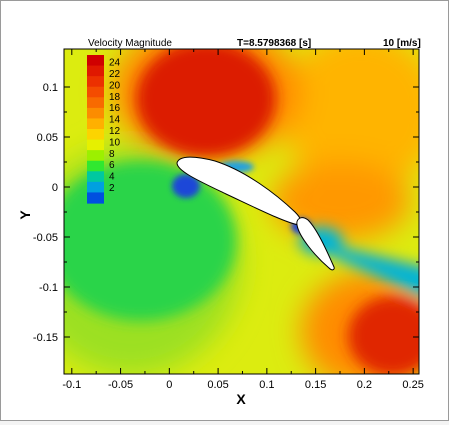 The height and width of the screenshot is (425, 449). Describe the element at coordinates (47, 138) in the screenshot. I see `y-tick-label: 0.05` at that location.